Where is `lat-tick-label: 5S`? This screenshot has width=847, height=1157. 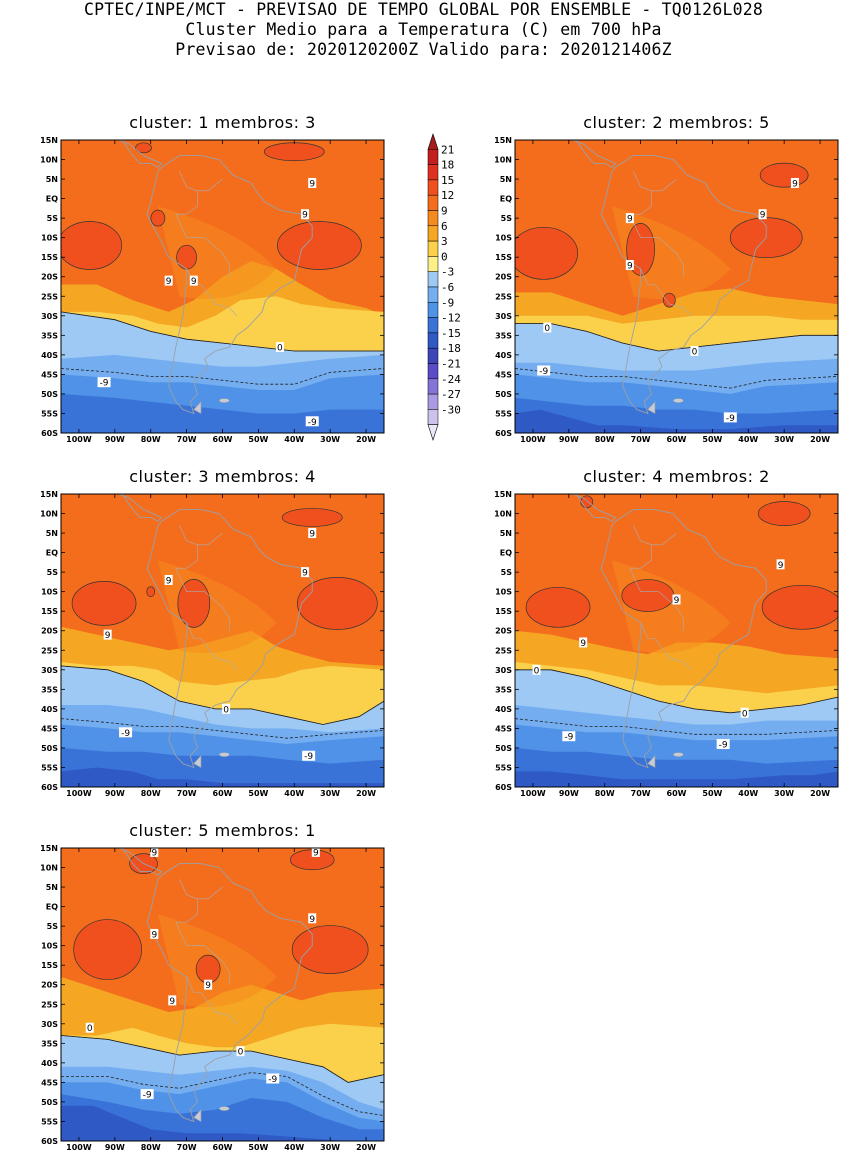 lat-tick-label: 5S is located at coordinates (507, 572).